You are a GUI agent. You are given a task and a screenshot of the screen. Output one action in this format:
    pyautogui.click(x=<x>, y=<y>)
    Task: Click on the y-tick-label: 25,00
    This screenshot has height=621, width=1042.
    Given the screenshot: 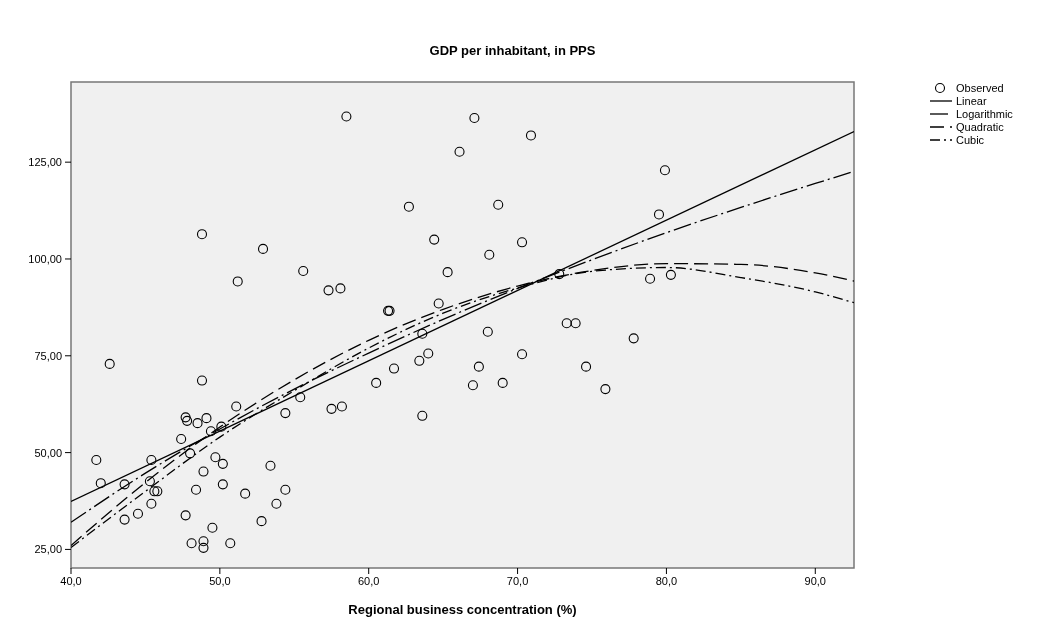 What is the action you would take?
    pyautogui.click(x=48, y=549)
    